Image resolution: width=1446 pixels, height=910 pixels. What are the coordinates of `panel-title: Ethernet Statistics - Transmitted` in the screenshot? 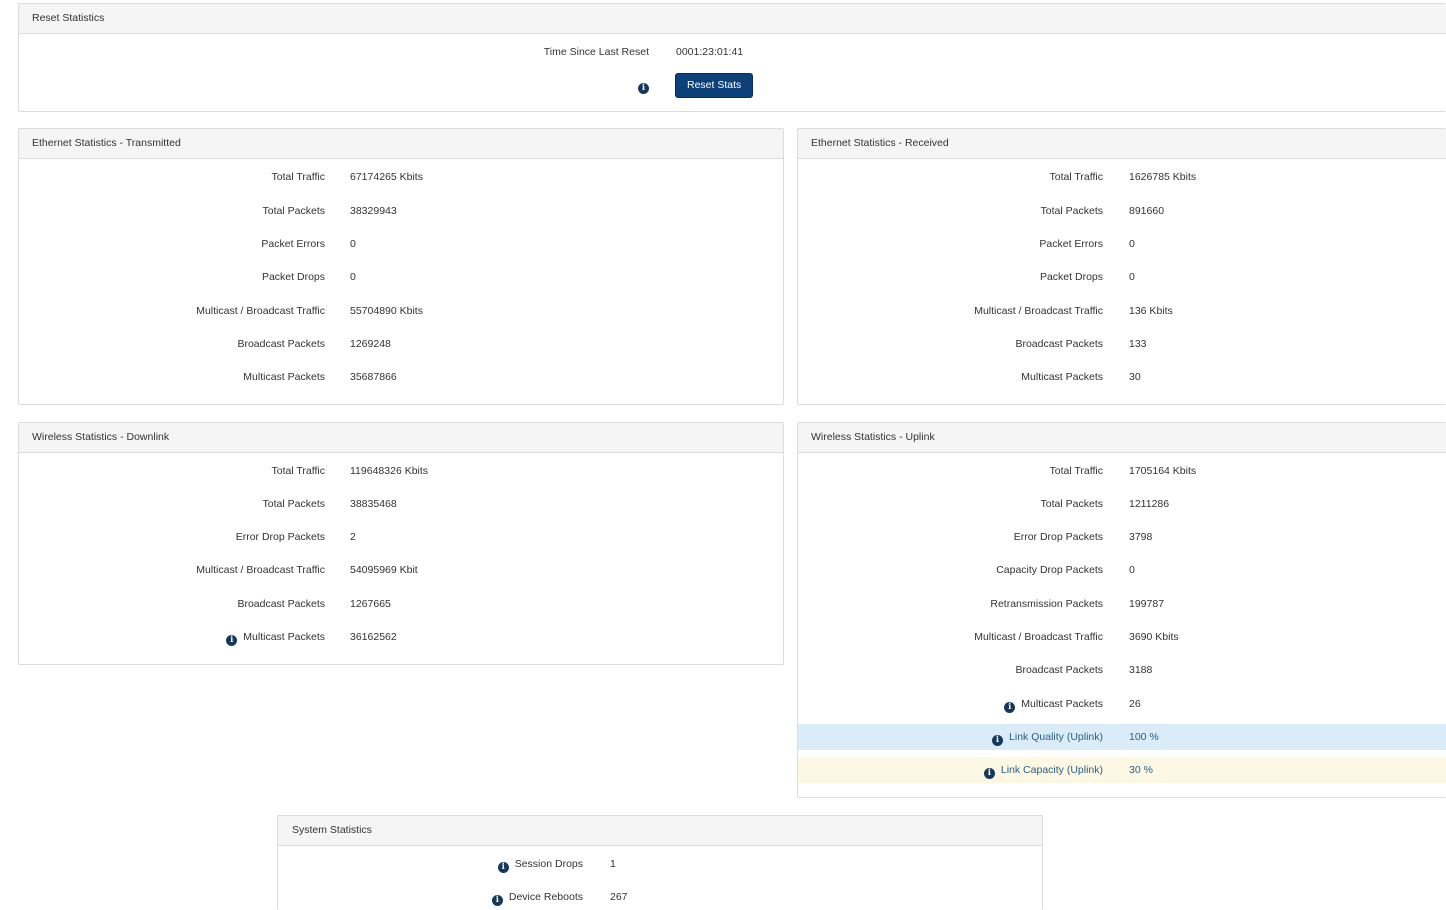 It's located at (401, 144).